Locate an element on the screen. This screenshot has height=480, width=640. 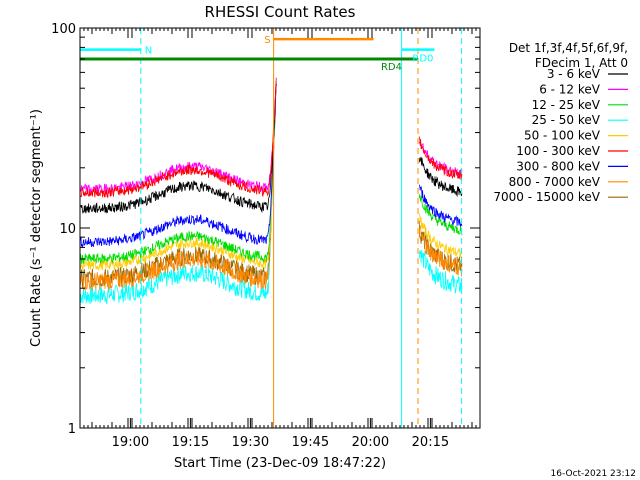
x-tick-label: 19:30 is located at coordinates (250, 442).